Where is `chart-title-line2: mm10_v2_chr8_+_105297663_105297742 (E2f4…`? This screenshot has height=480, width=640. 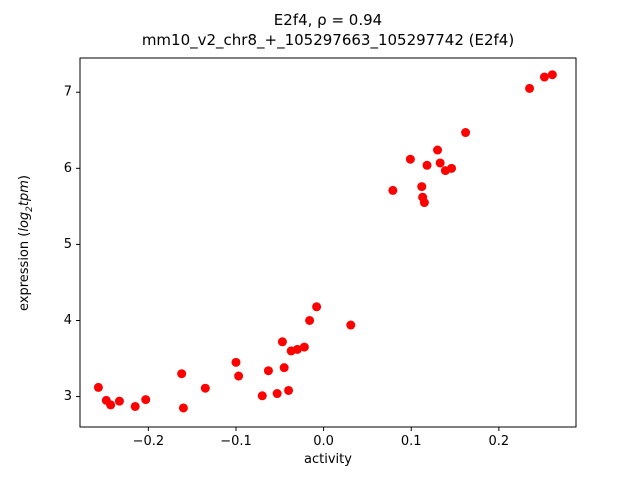
chart-title-line2: mm10_v2_chr8_+_105297663_105297742 (E2f4… is located at coordinates (328, 40).